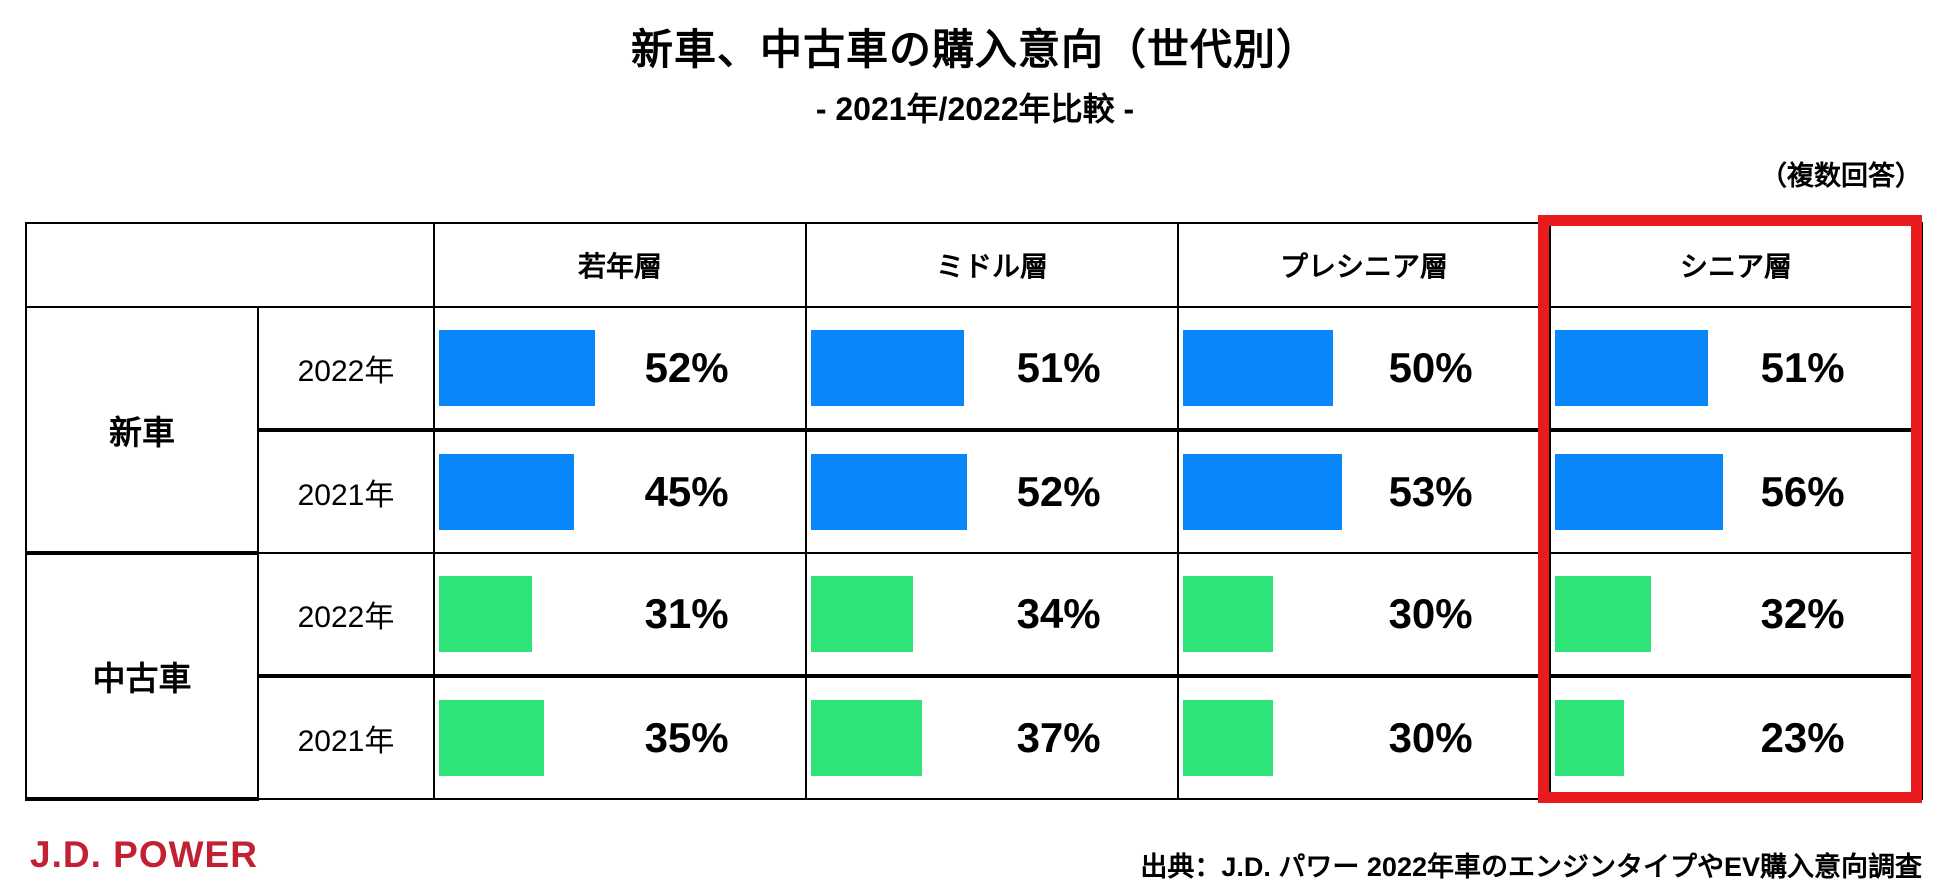 This screenshot has width=1950, height=892. Describe the element at coordinates (1364, 615) in the screenshot. I see `cell-usedcar-2022-presenior: 30%` at that location.